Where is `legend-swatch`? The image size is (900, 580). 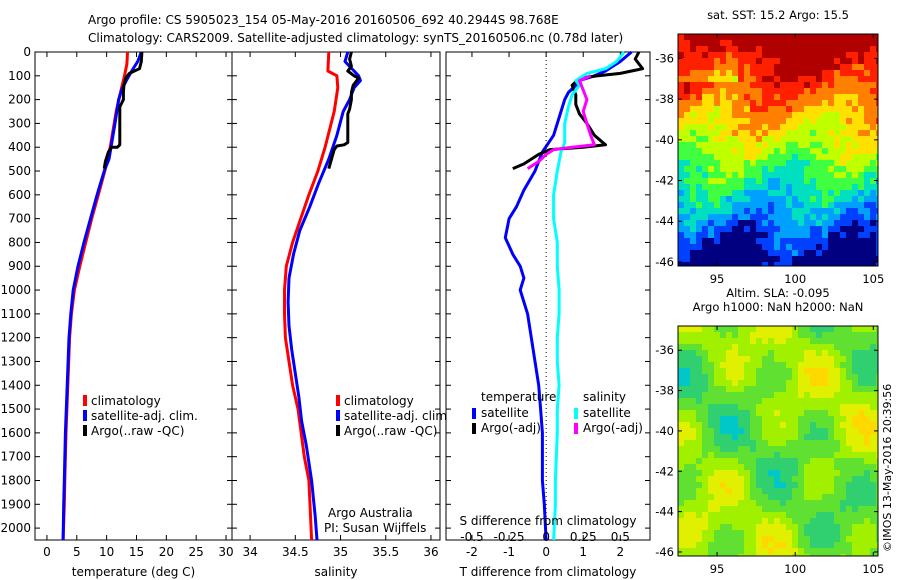 legend-swatch is located at coordinates (576, 428).